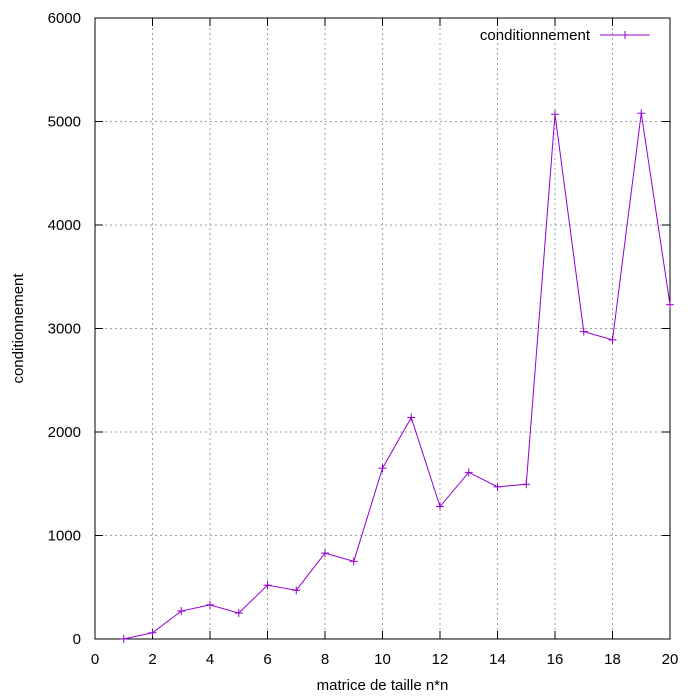 The height and width of the screenshot is (700, 700). I want to click on x-tick-label: 12, so click(440, 659).